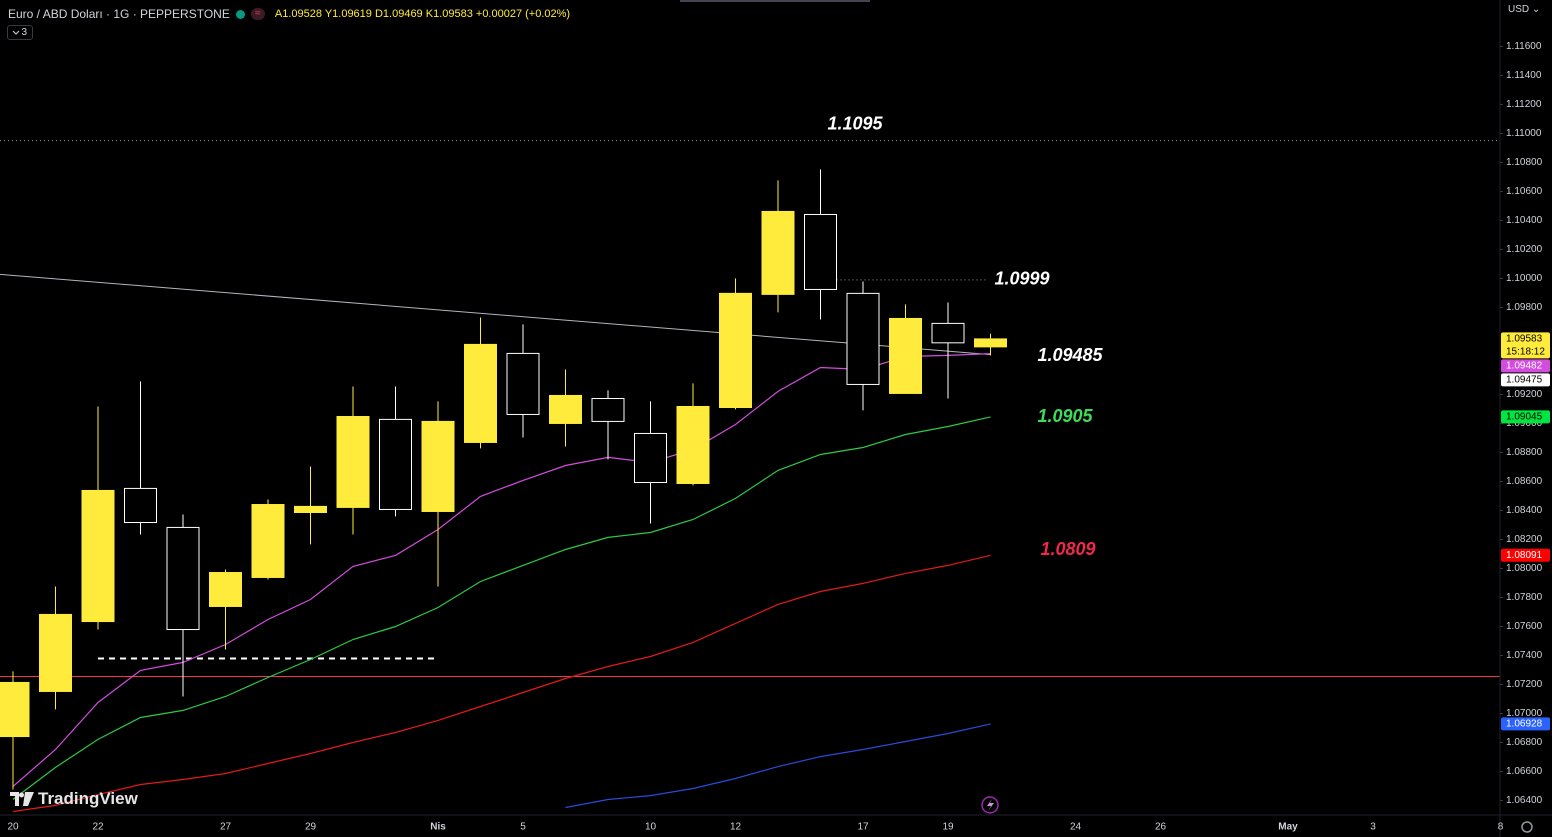 This screenshot has width=1552, height=837. Describe the element at coordinates (74, 799) in the screenshot. I see `watermark: TradingView` at that location.